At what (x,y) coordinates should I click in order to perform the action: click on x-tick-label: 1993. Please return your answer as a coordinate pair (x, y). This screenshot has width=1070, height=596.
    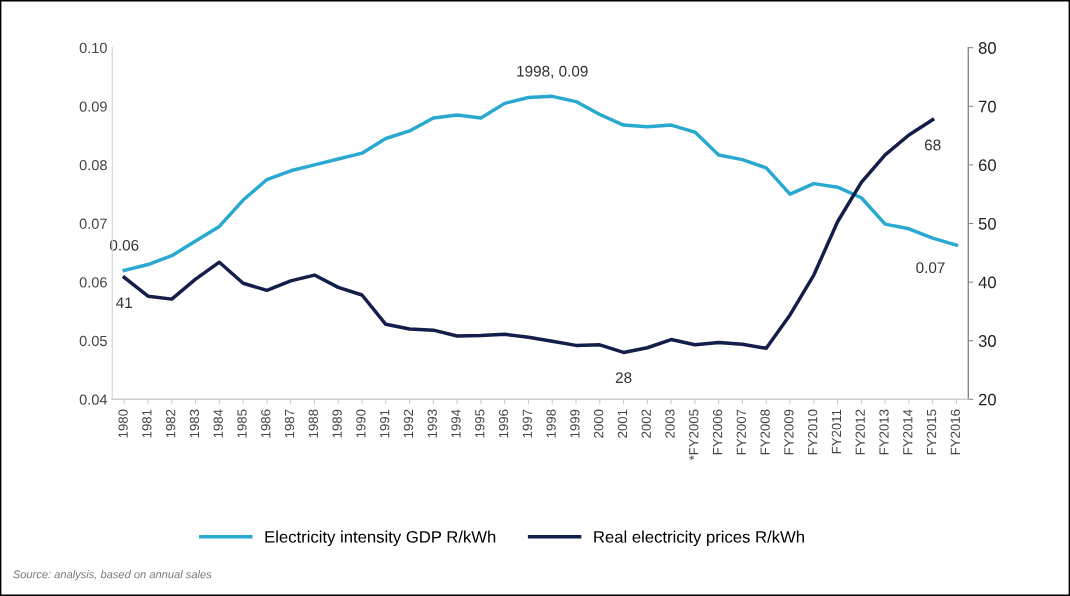
    Looking at the image, I should click on (432, 423).